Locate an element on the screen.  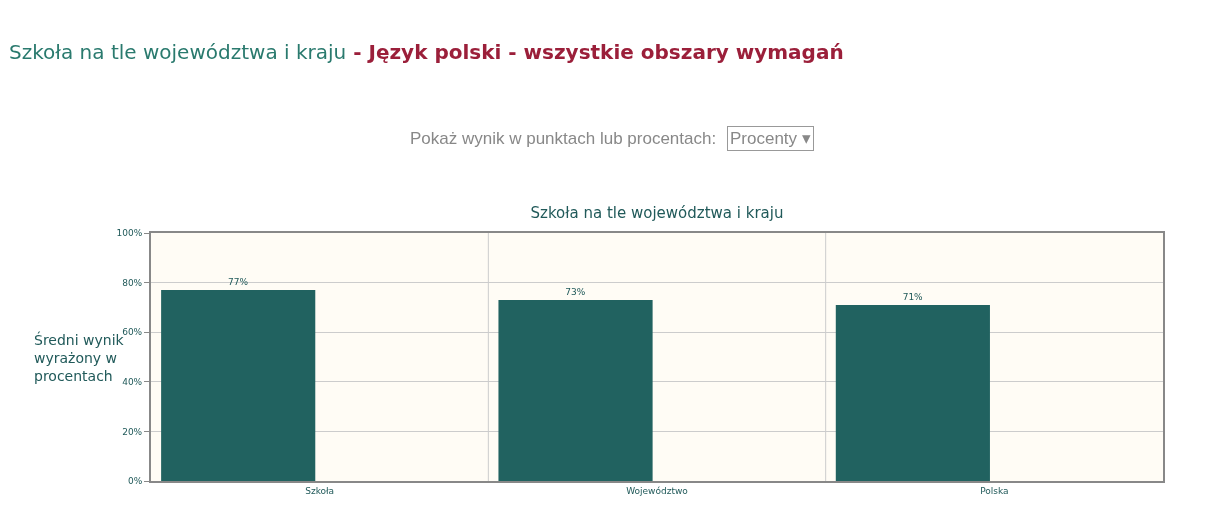
chart-title: Szkoła na tle województwa i kraju is located at coordinates (657, 213).